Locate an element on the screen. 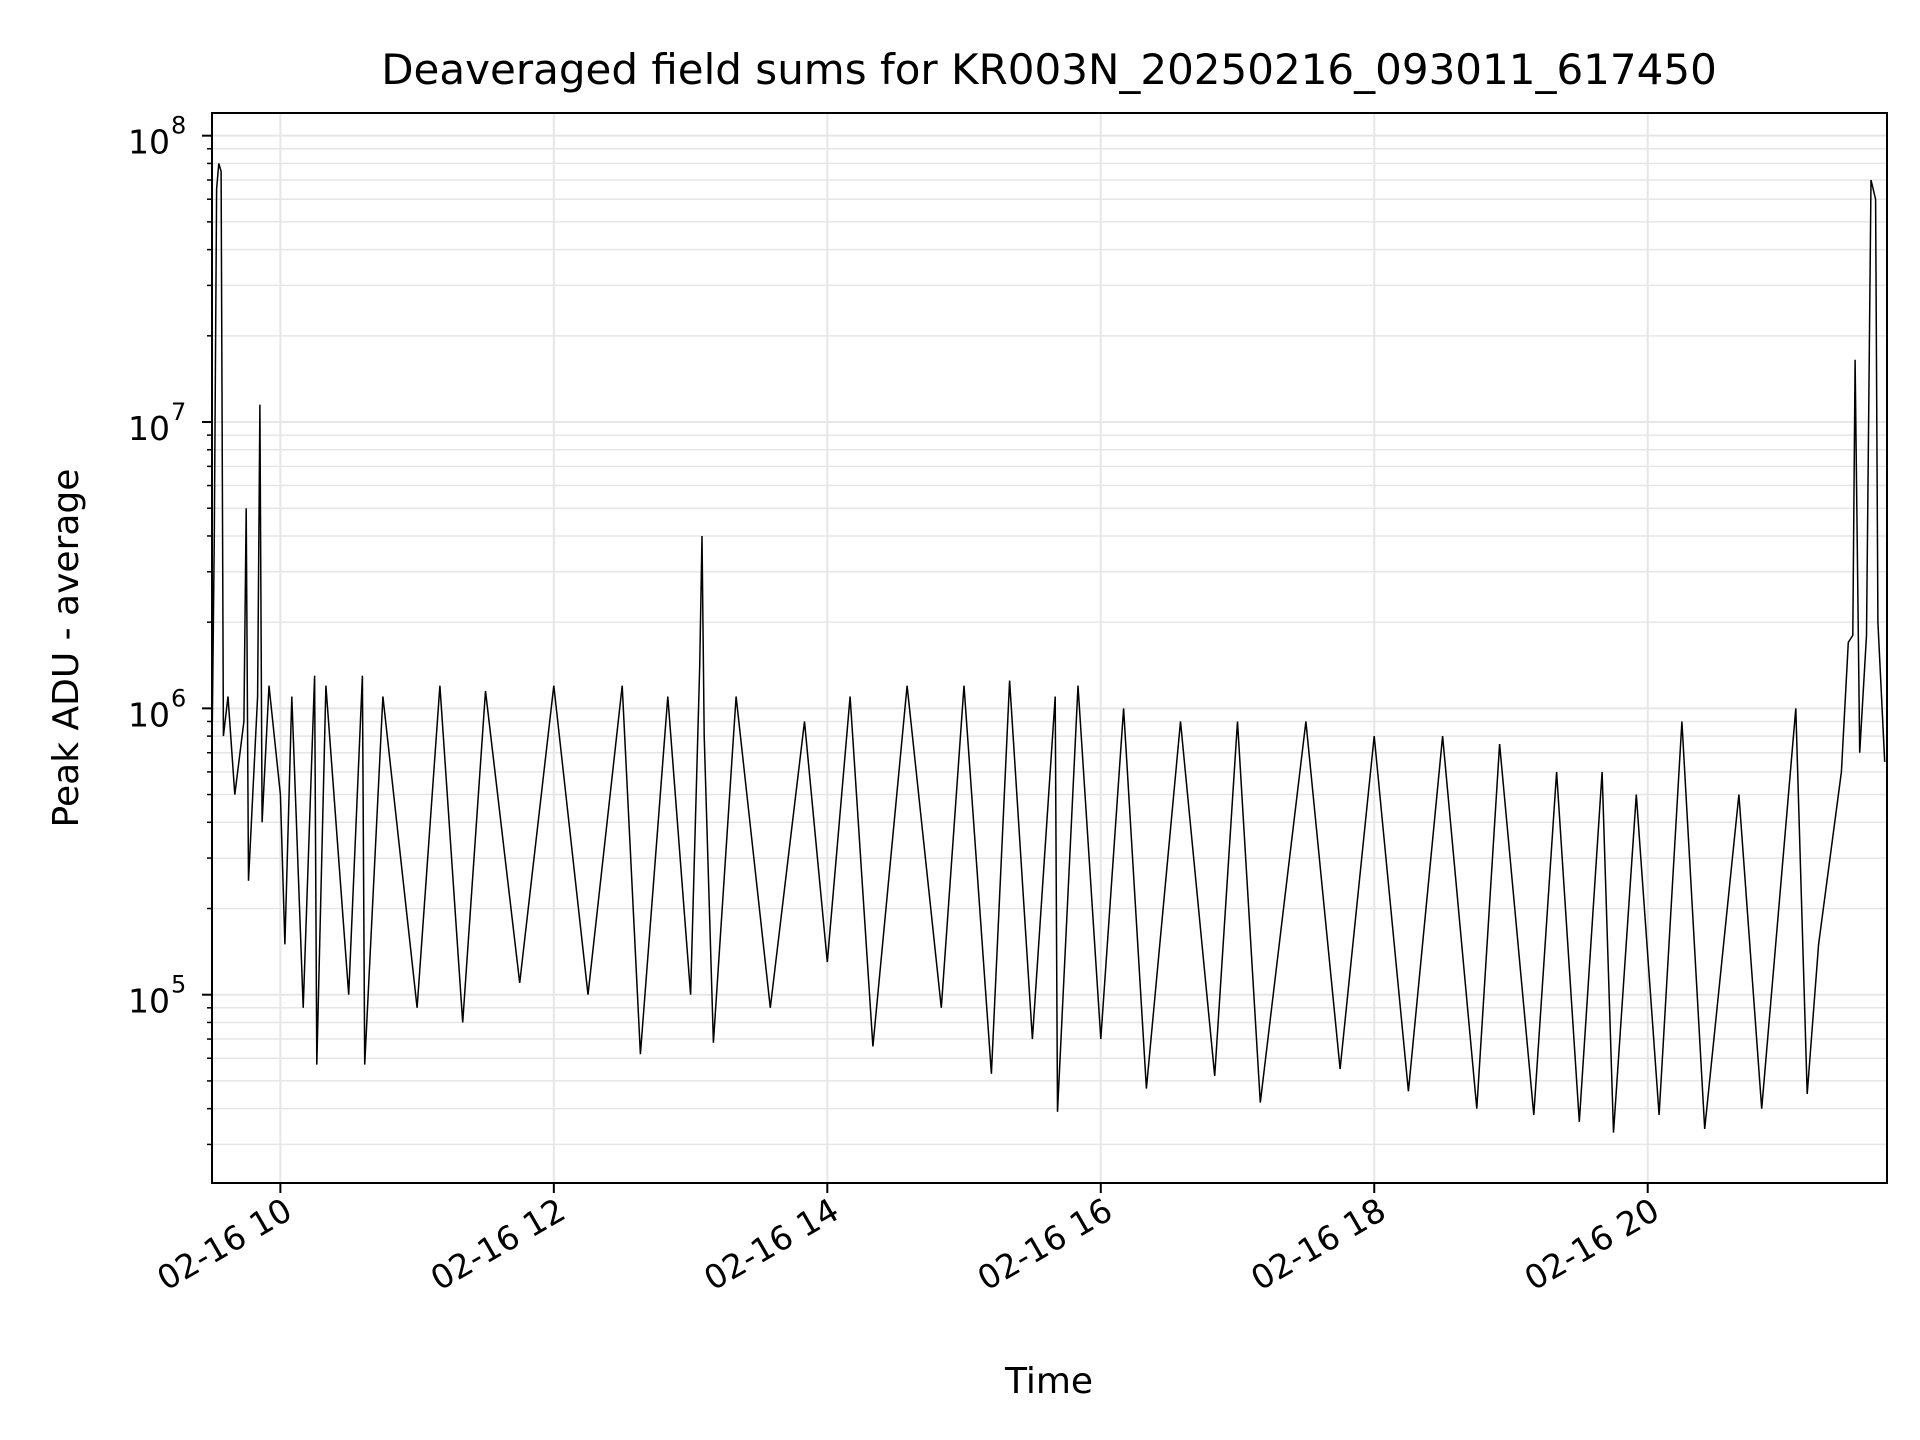 This screenshot has height=1440, width=1920. y-tick-exponent: 5 is located at coordinates (178, 985).